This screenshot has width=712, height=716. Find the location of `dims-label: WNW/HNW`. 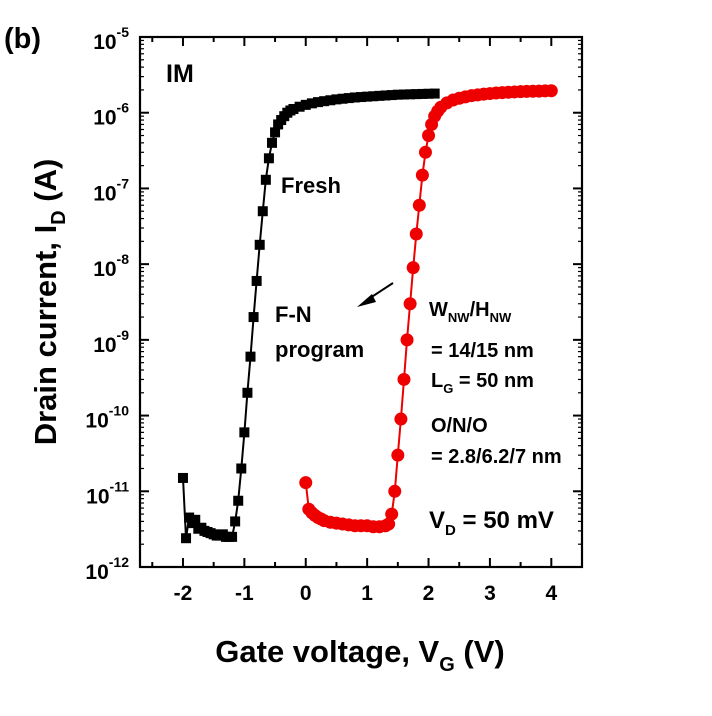

dims-label: WNW/HNW is located at coordinates (470, 312).